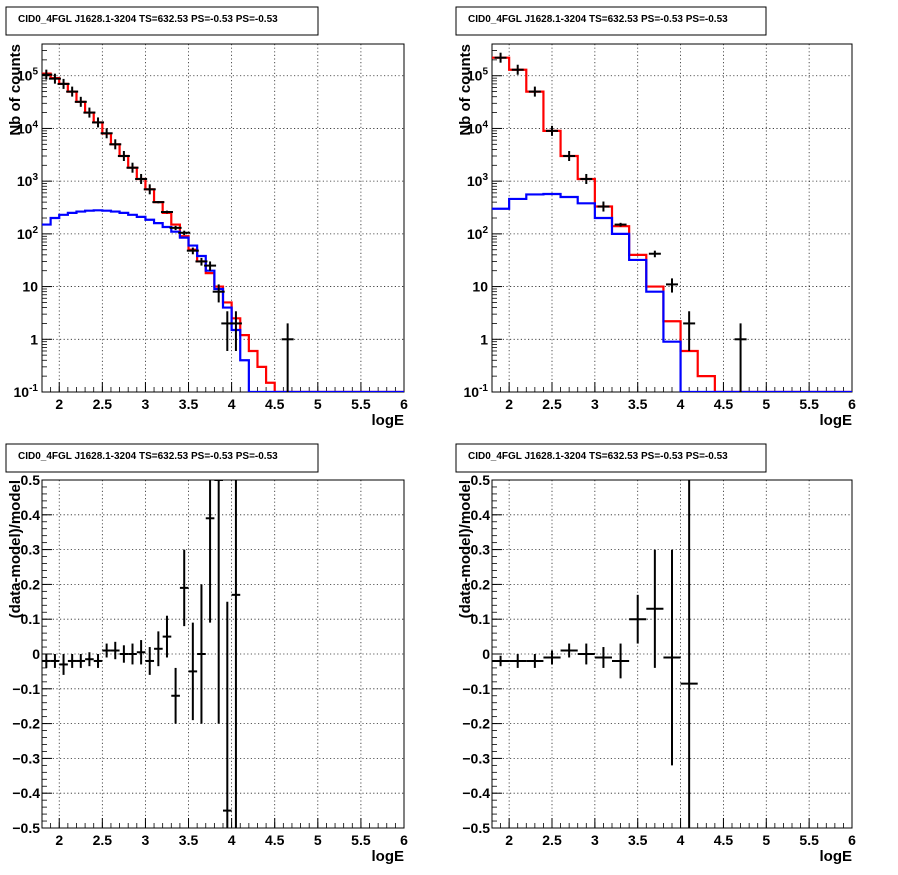 This screenshot has width=898, height=875. Describe the element at coordinates (26, 828) in the screenshot. I see `y-tick-label: −0.5` at that location.